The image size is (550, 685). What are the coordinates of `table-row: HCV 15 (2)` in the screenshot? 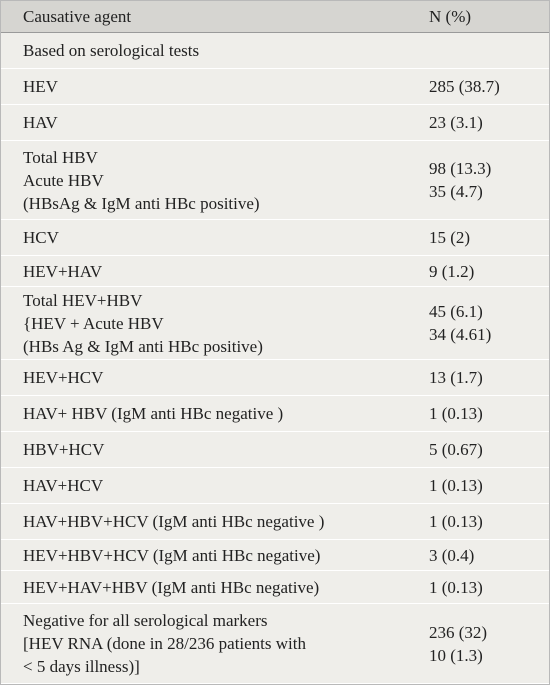 It's located at (275, 238).